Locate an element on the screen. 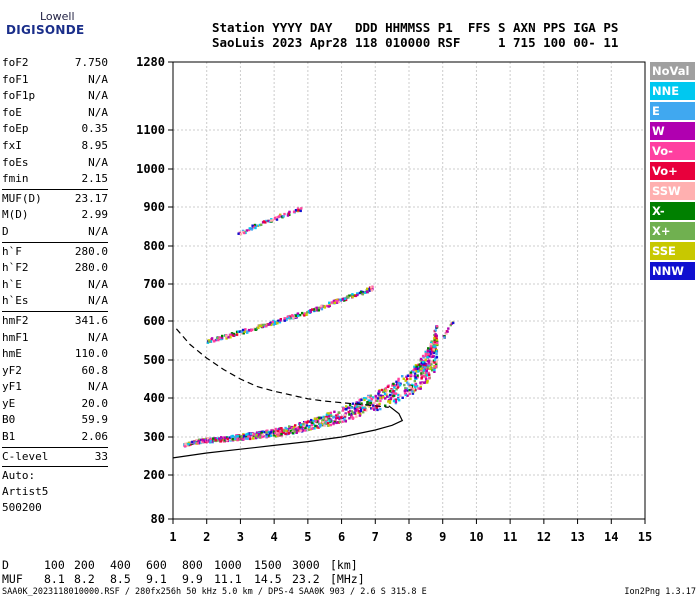  y-tick-label: 600 is located at coordinates (154, 321).